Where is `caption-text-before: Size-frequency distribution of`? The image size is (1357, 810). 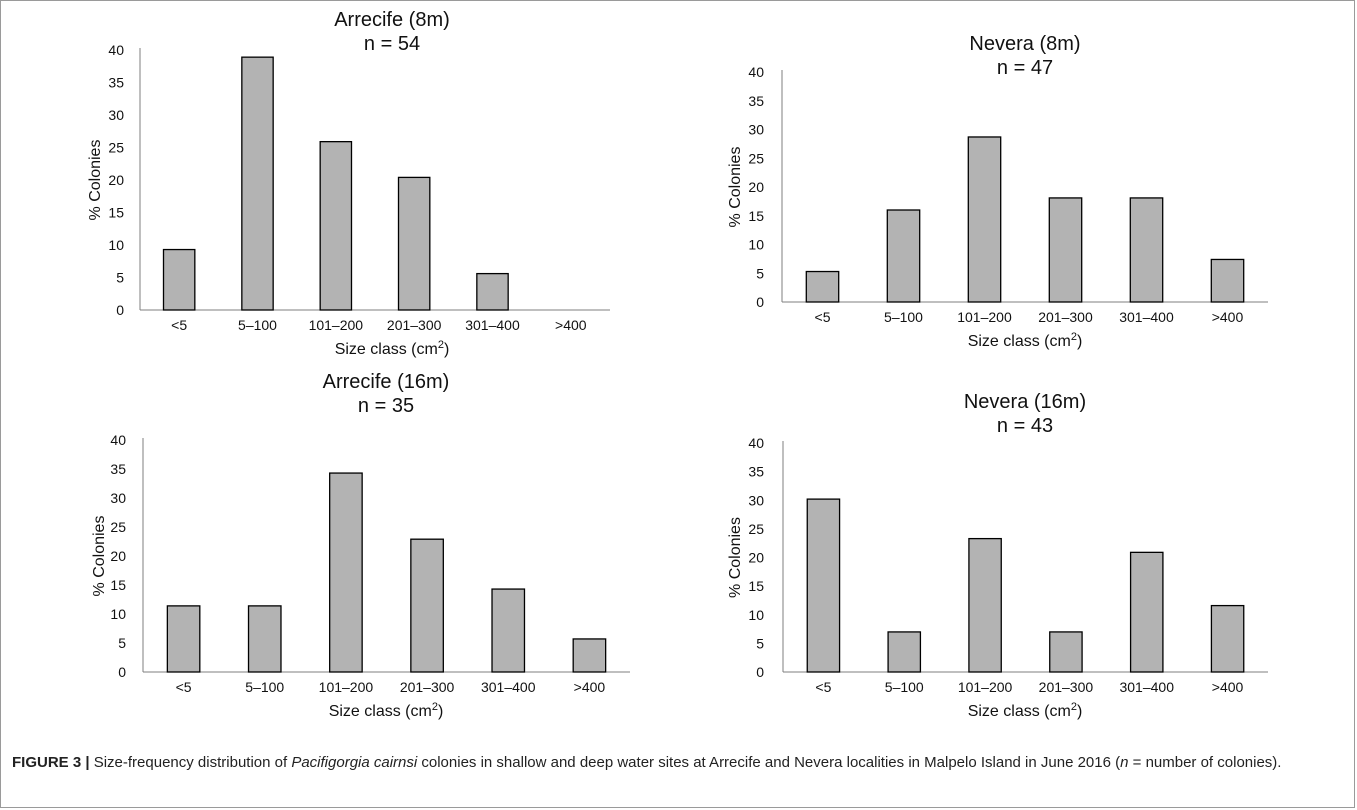 caption-text-before: Size-frequency distribution of is located at coordinates (190, 762).